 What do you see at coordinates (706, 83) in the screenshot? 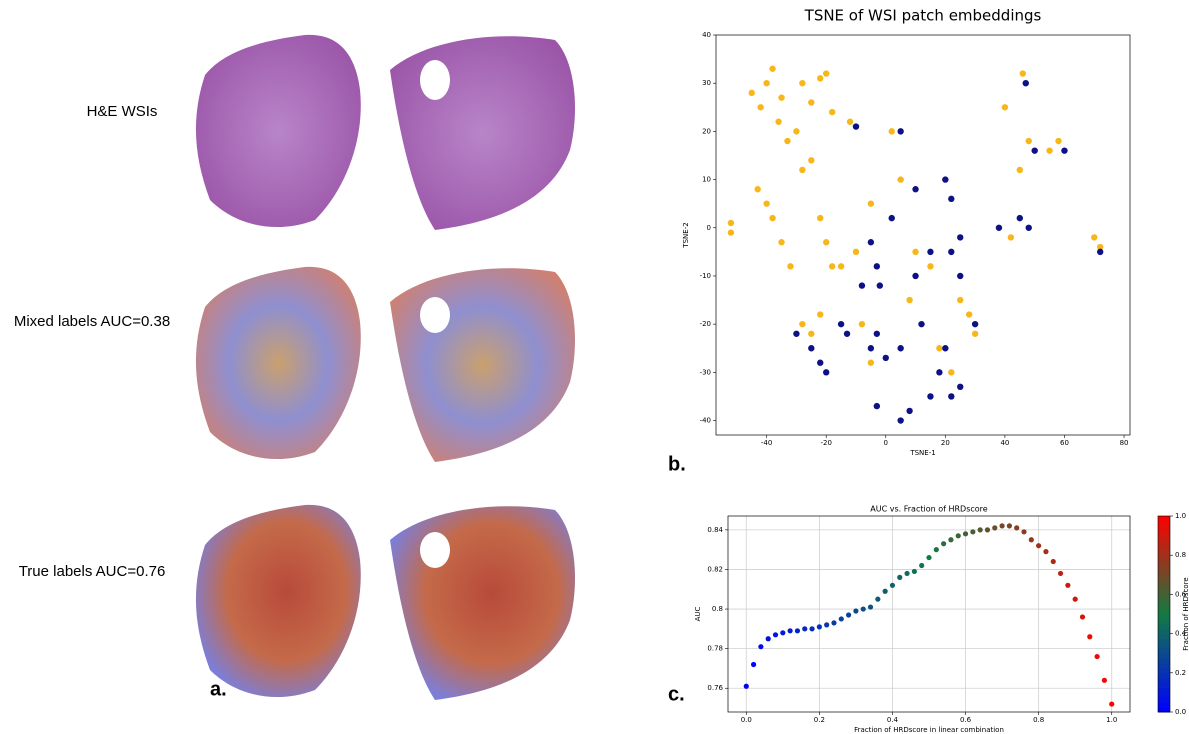
I see `y-tick-label: 30` at bounding box center [706, 83].